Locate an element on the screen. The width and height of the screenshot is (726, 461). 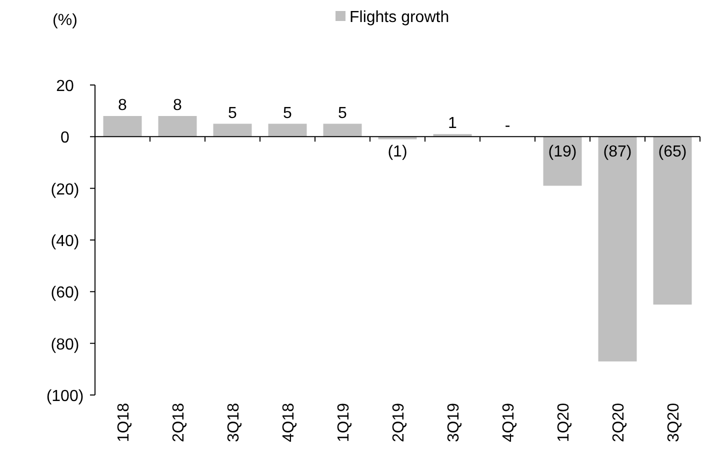
x-tick-label: 1Q18 is located at coordinates (124, 422).